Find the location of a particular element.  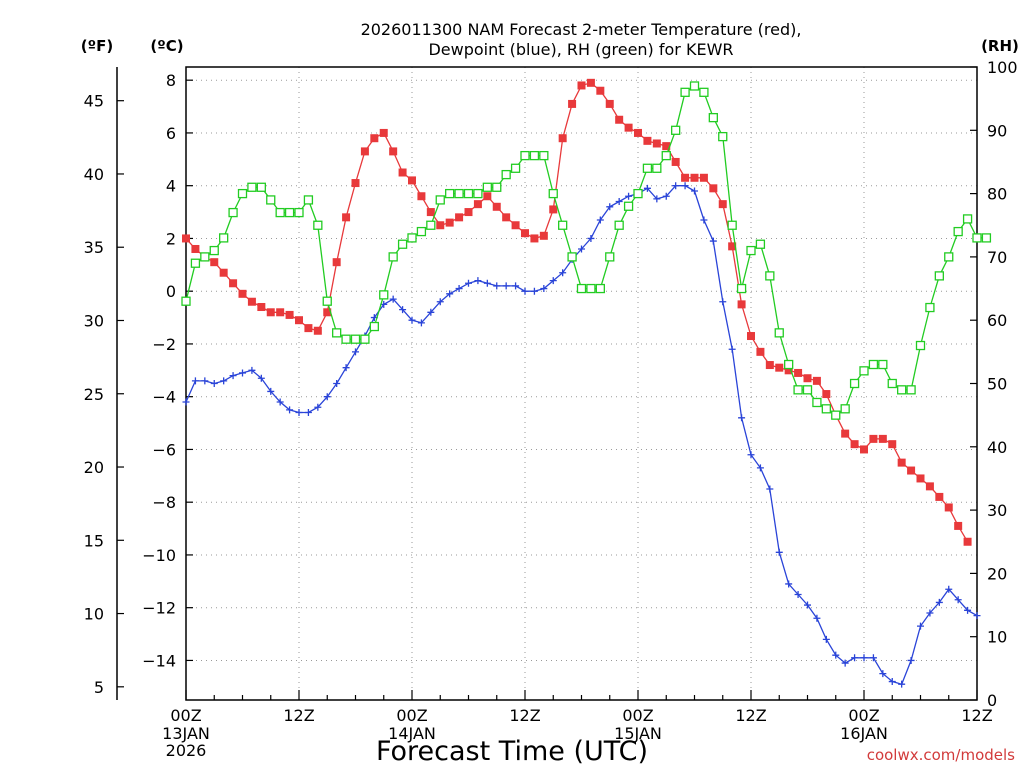

fahrenheit-tick-label: 5 is located at coordinates (99, 687).